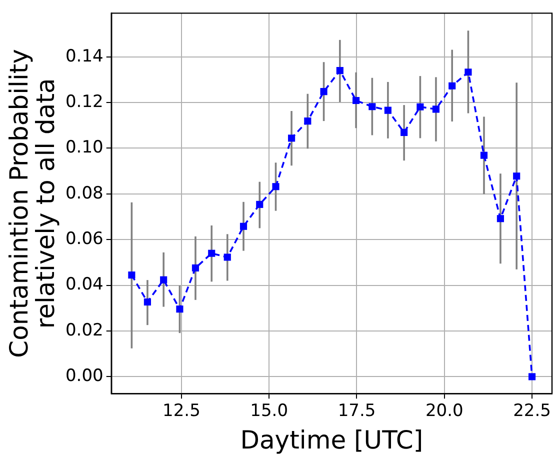 Image resolution: width=557 pixels, height=463 pixels. Describe the element at coordinates (84, 56) in the screenshot. I see `y-tick-label: 0.14` at that location.